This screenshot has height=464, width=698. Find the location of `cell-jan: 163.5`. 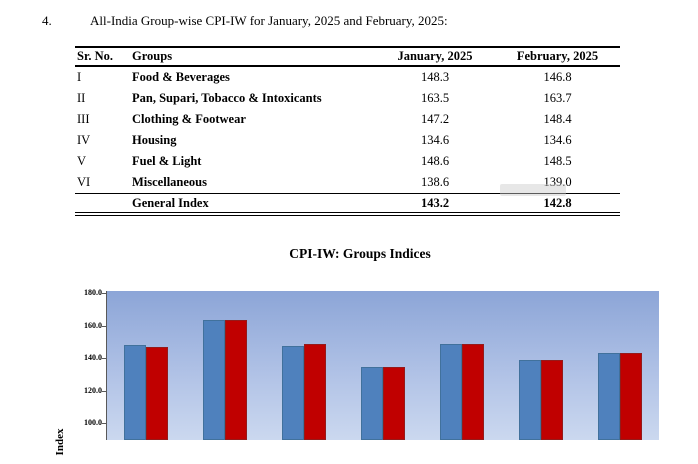

cell-jan: 163.5 is located at coordinates (435, 98).